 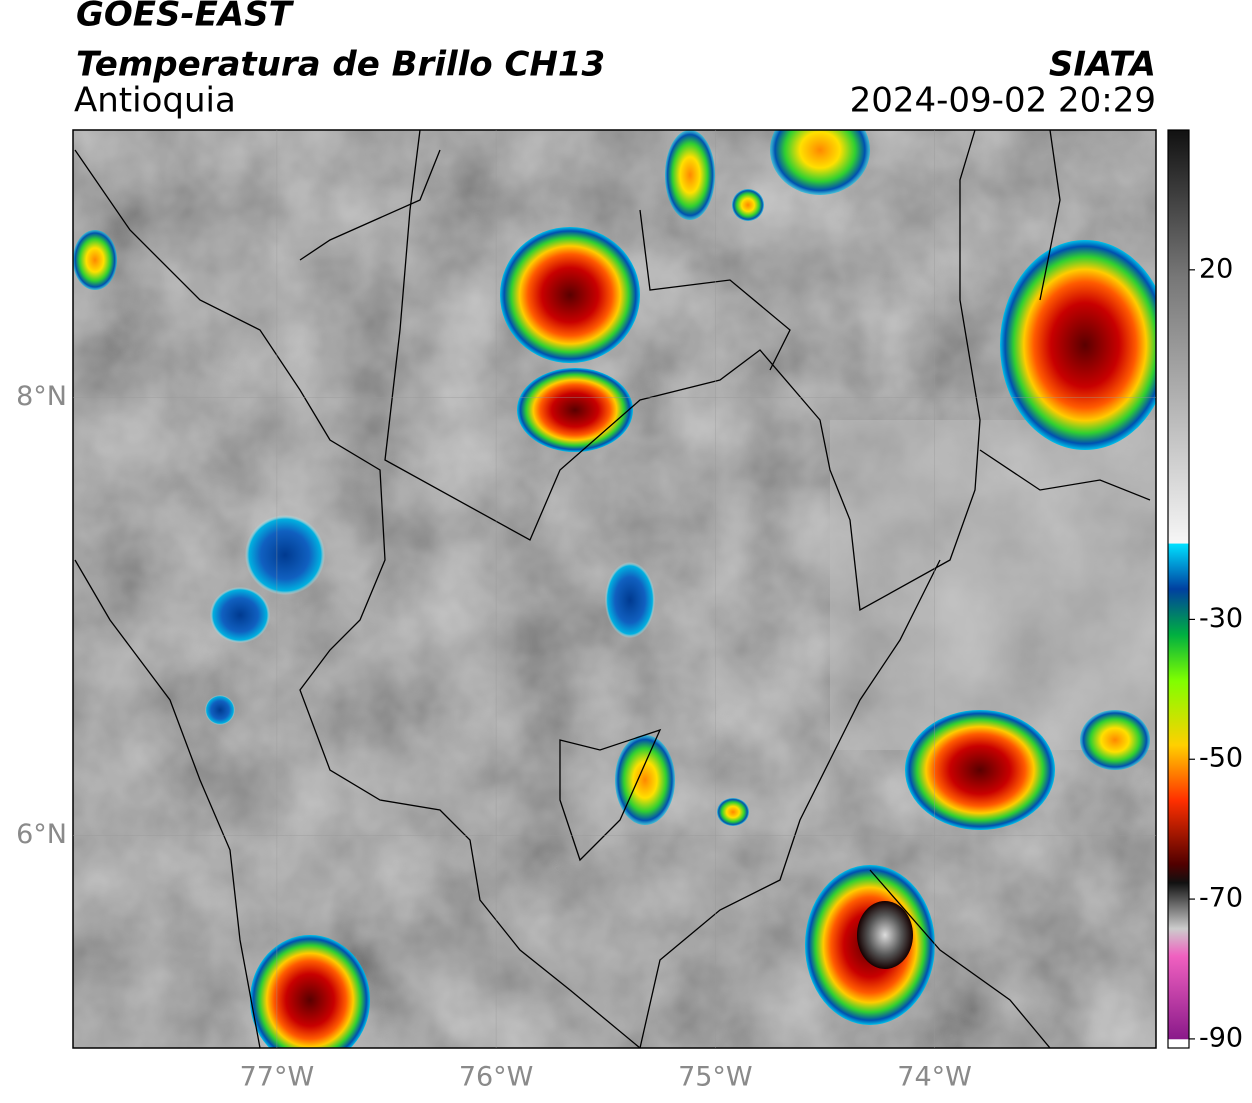 I want to click on x-tick-label: 77°W, so click(x=277, y=1077).